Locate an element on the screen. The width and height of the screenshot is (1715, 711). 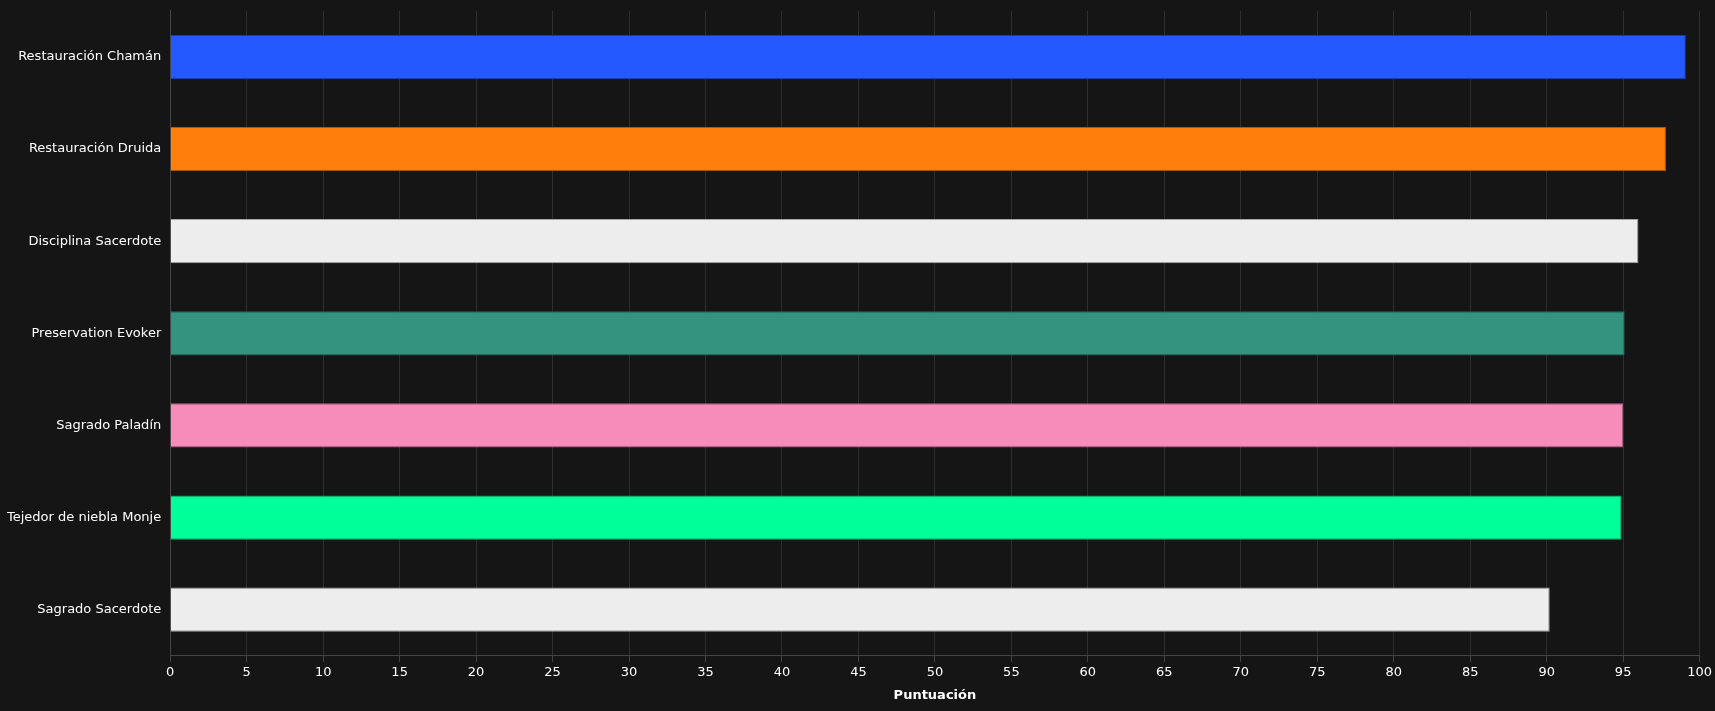
x-tick-label: 90 is located at coordinates (1546, 671).